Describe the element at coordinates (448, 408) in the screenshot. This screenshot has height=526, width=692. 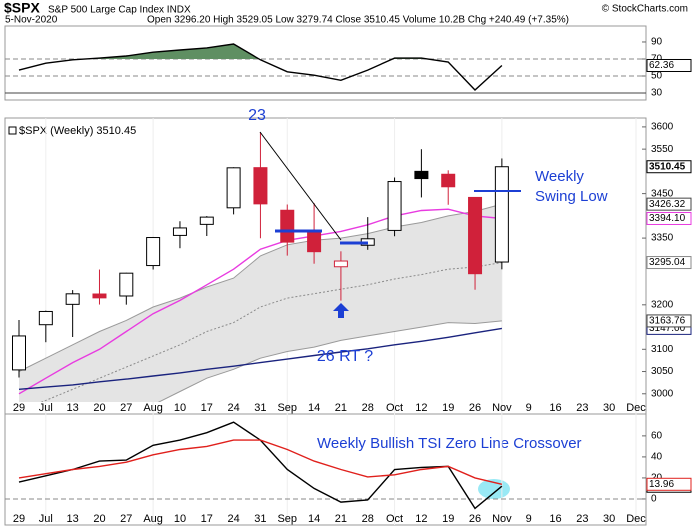
I see `x-tick-label: 19` at that location.